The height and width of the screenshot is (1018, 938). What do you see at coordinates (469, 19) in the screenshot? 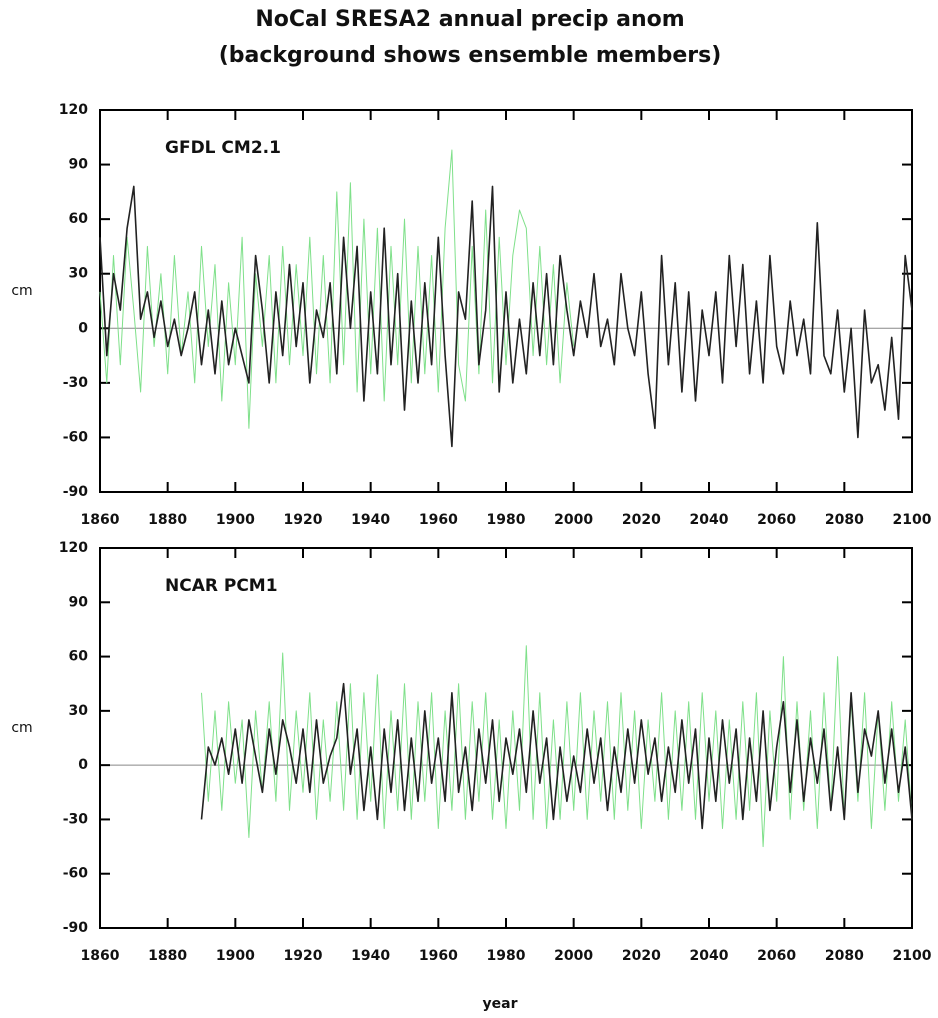
I see `chart-title: NoCal SRESA2 annual precip anom` at bounding box center [469, 19].